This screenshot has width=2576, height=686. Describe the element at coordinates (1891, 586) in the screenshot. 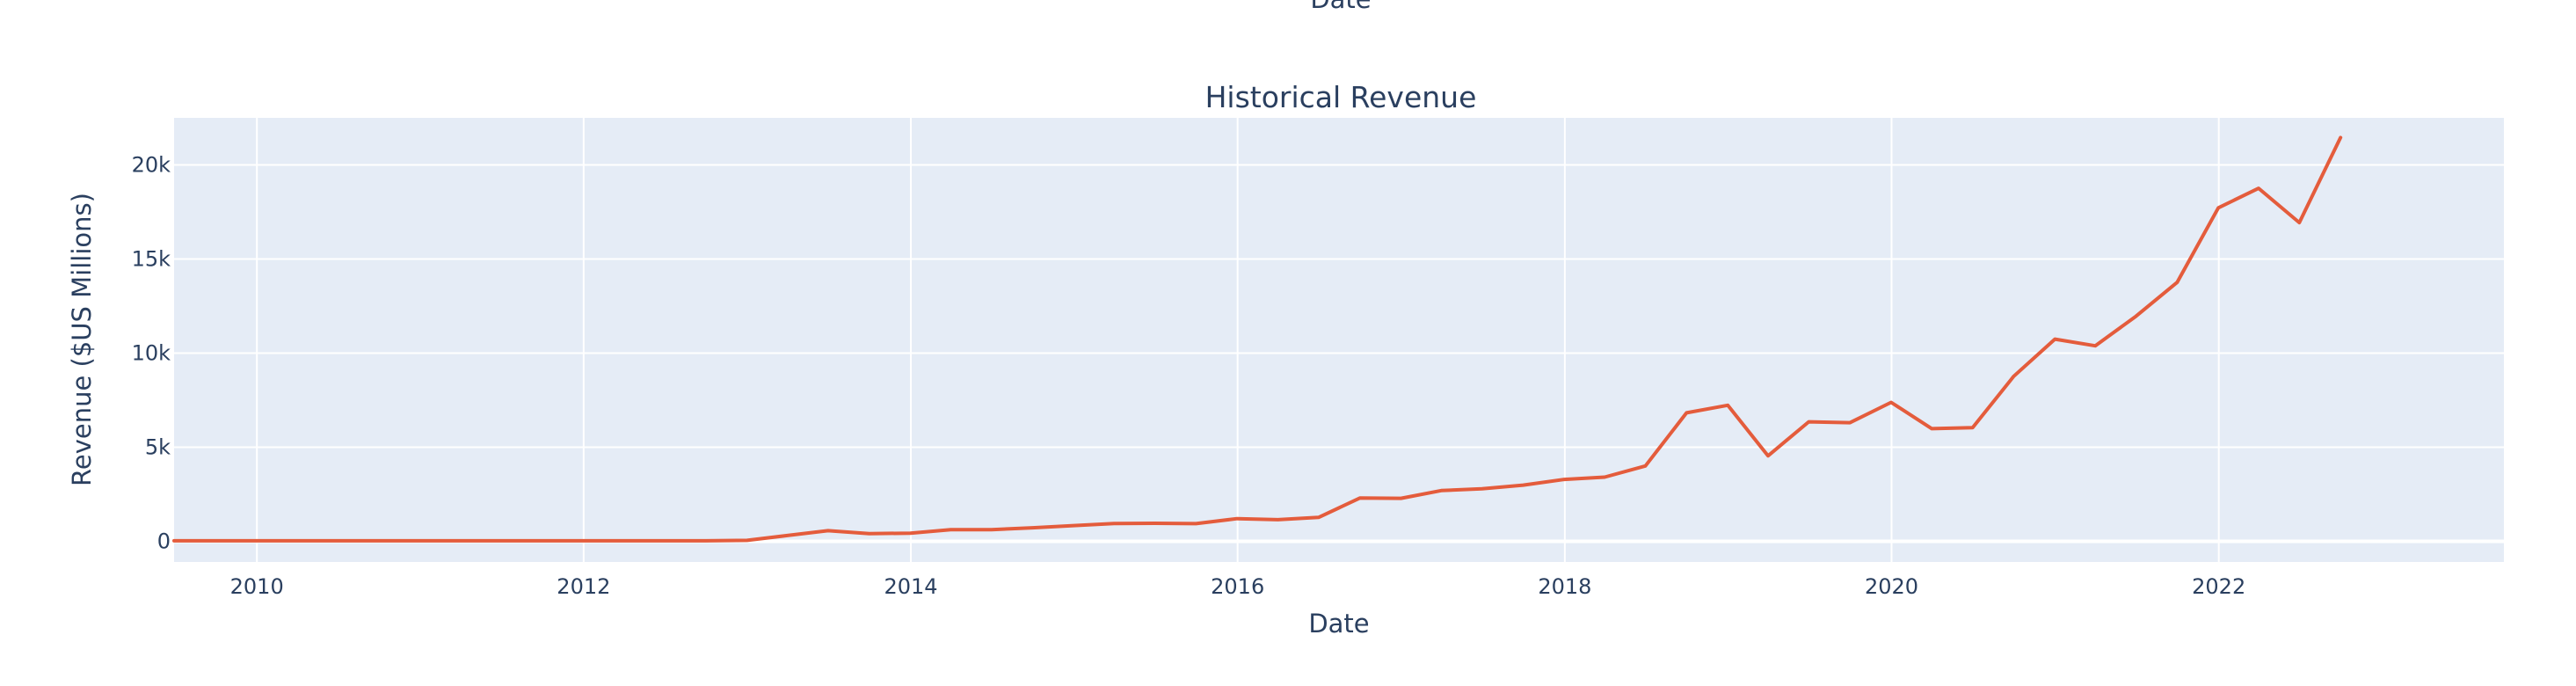

I see `x-tick-label: 2020` at that location.